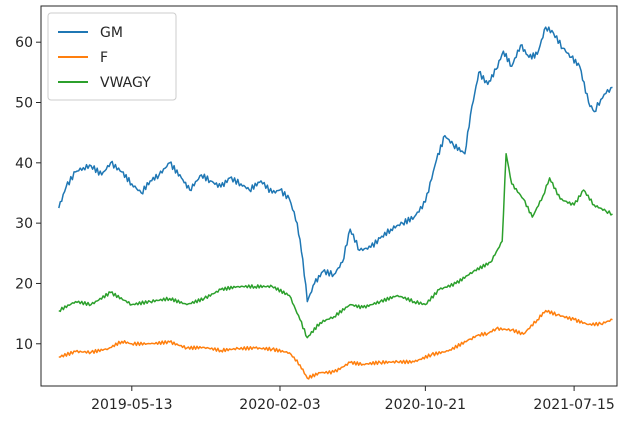 This screenshot has width=628, height=422. I want to click on series-line-f, so click(335, 344).